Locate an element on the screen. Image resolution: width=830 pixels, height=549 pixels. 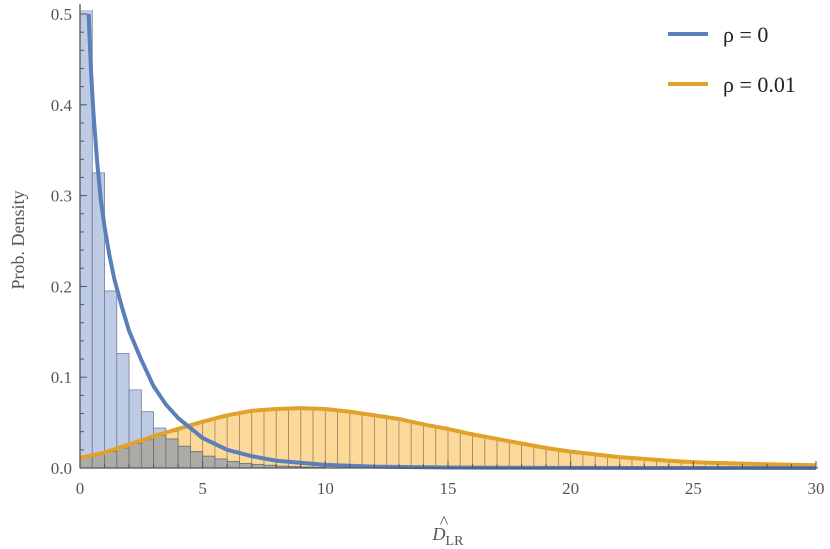
y-tick-label: 0.3 is located at coordinates (61, 196).